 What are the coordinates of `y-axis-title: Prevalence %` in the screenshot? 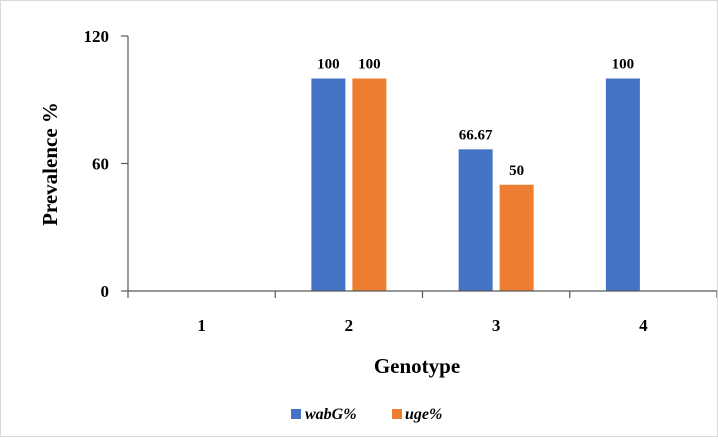 It's located at (50, 164).